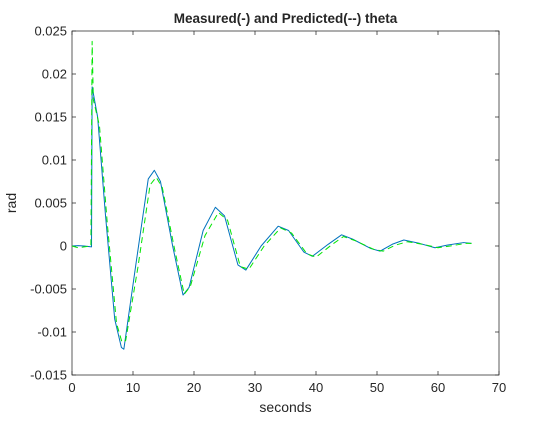  Describe the element at coordinates (48, 375) in the screenshot. I see `y-tick-label: -0.015` at that location.